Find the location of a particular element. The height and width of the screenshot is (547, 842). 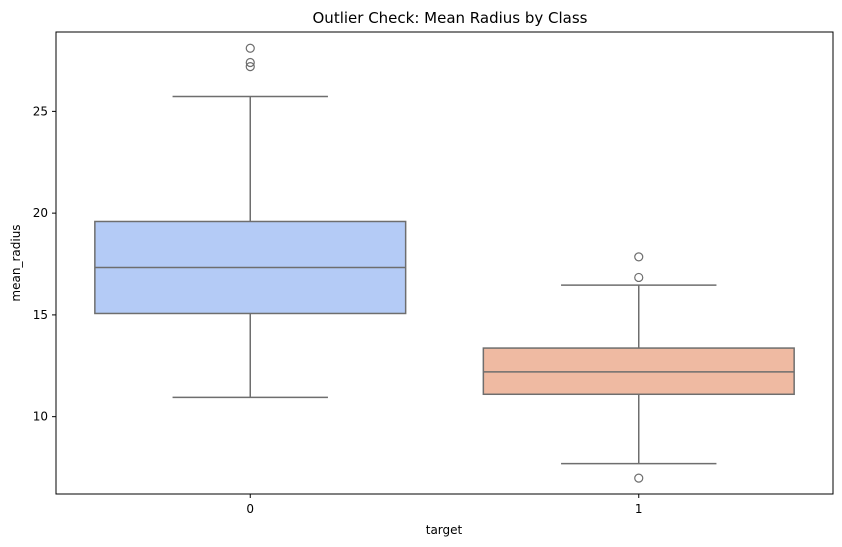

y-tick-label: 10 is located at coordinates (40, 417).